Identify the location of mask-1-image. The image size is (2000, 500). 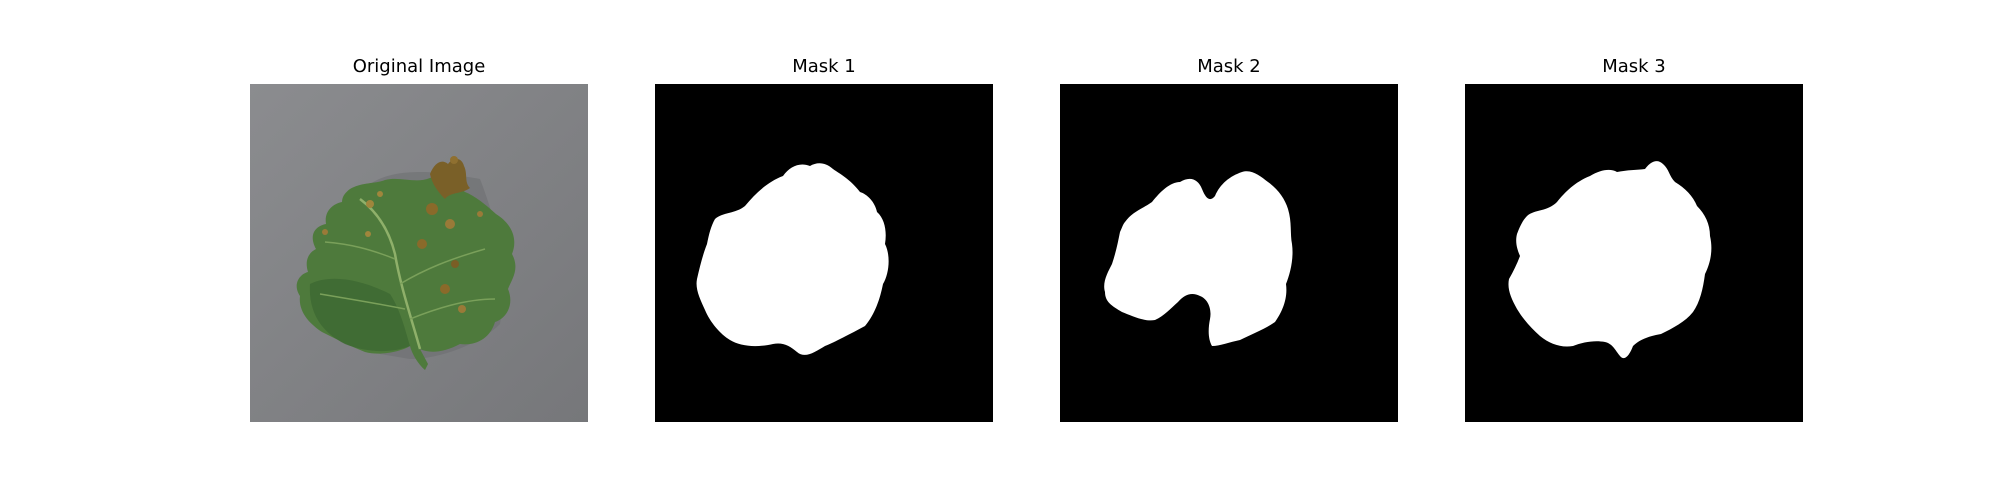
(824, 253).